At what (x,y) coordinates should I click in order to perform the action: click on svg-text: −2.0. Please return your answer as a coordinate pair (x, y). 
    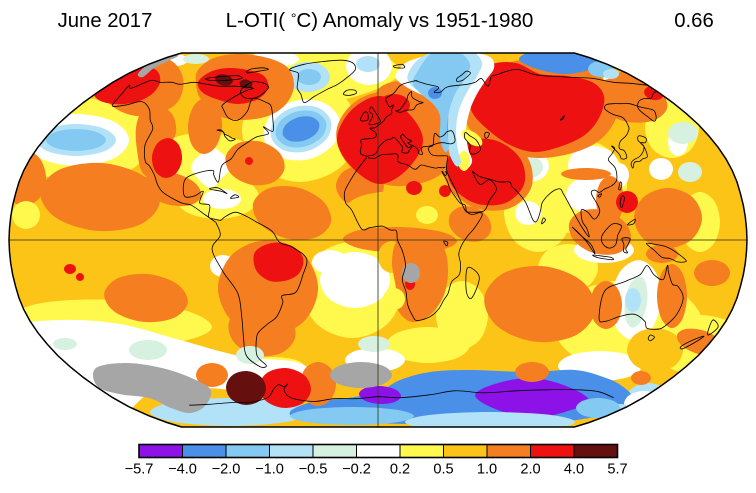
    Looking at the image, I should click on (226, 470).